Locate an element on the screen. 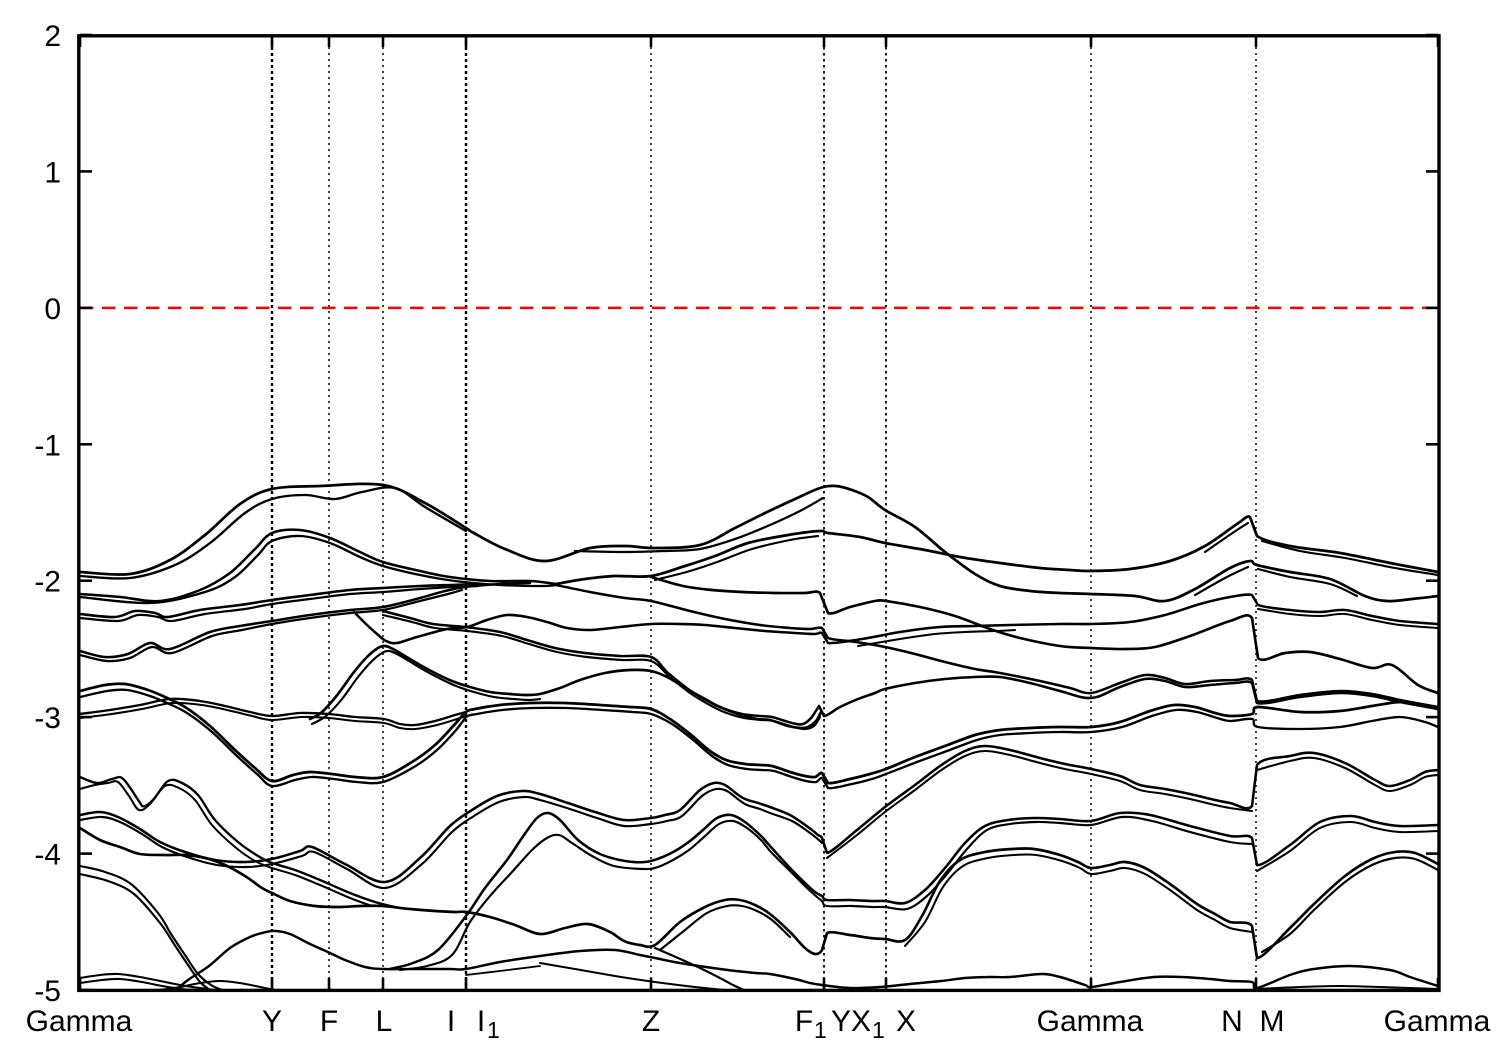 Image resolution: width=1500 pixels, height=1055 pixels. svg-text: 0 is located at coordinates (52, 309).